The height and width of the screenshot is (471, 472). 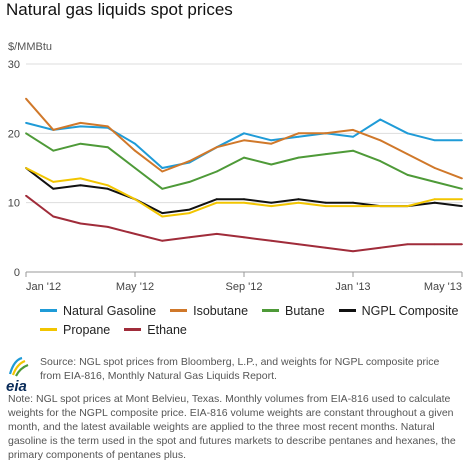 I want to click on legend-label: NGPL Composite, so click(x=410, y=310).